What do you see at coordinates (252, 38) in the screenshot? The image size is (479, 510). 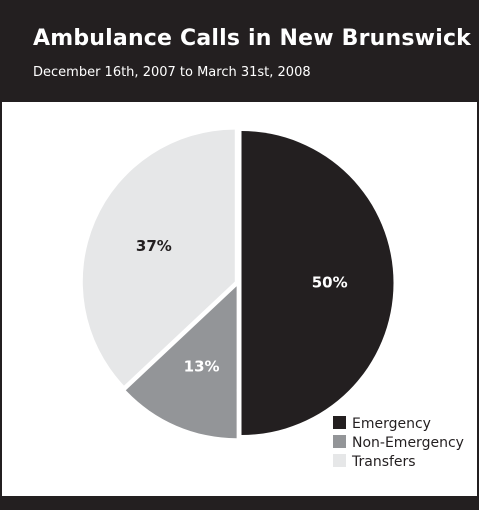 I see `chart-title: Ambulance Calls in New Brunswick` at bounding box center [252, 38].